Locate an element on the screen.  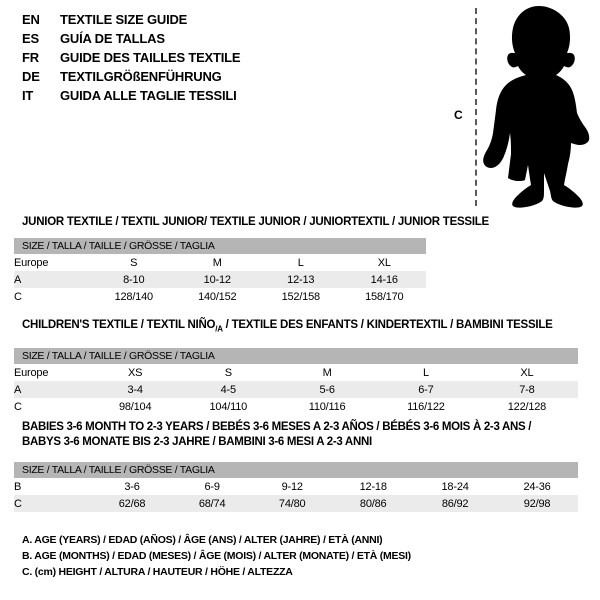
babies-table-band: SIZE / TALLA / TAILLE / GRÖSSE / TAGLIA is located at coordinates (296, 470).